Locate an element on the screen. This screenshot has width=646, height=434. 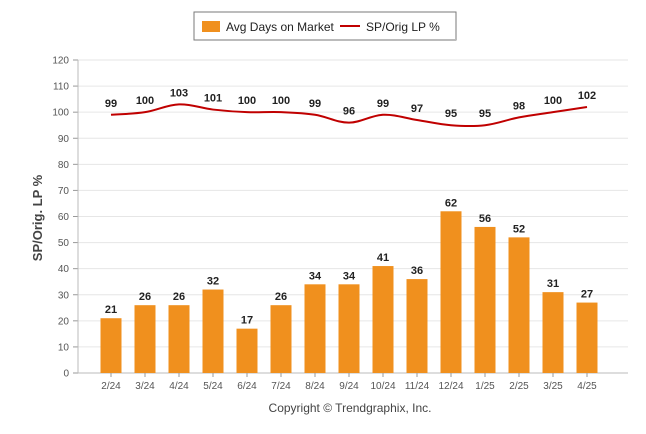
copyright-text: Copyright © Trendgraphix, Inc. is located at coordinates (350, 408).